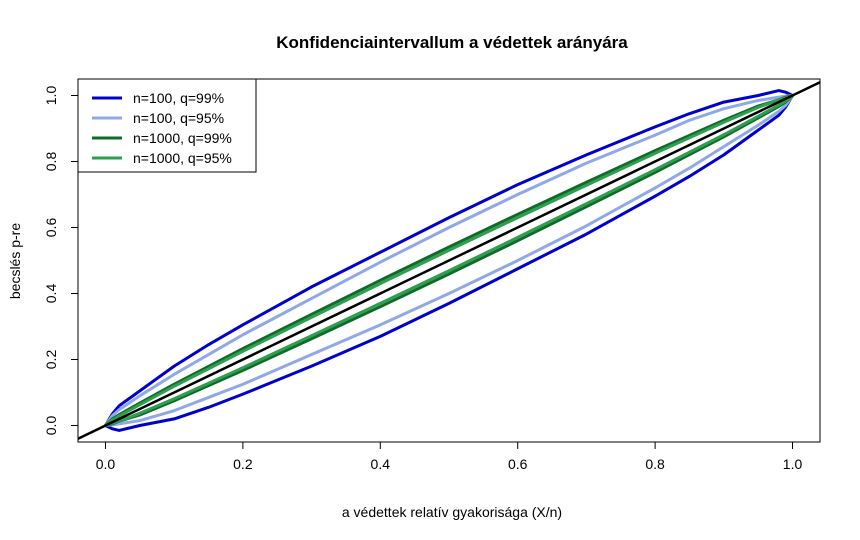 The width and height of the screenshot is (860, 540). I want to click on y-tick-label-3: 0.6, so click(51, 228).